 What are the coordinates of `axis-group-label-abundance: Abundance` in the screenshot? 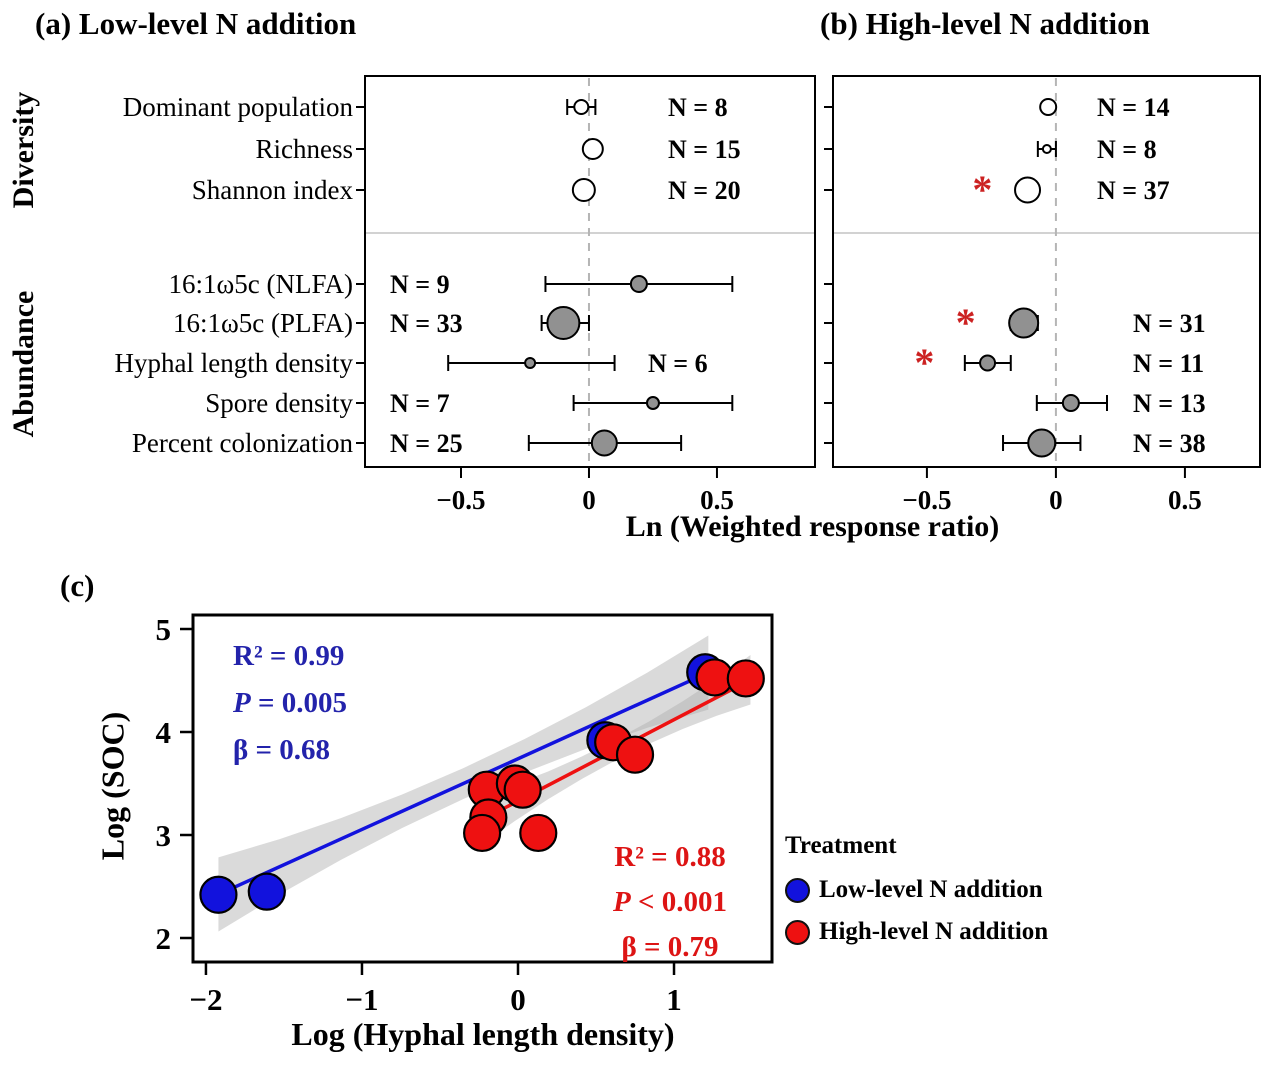 It's located at (23, 364).